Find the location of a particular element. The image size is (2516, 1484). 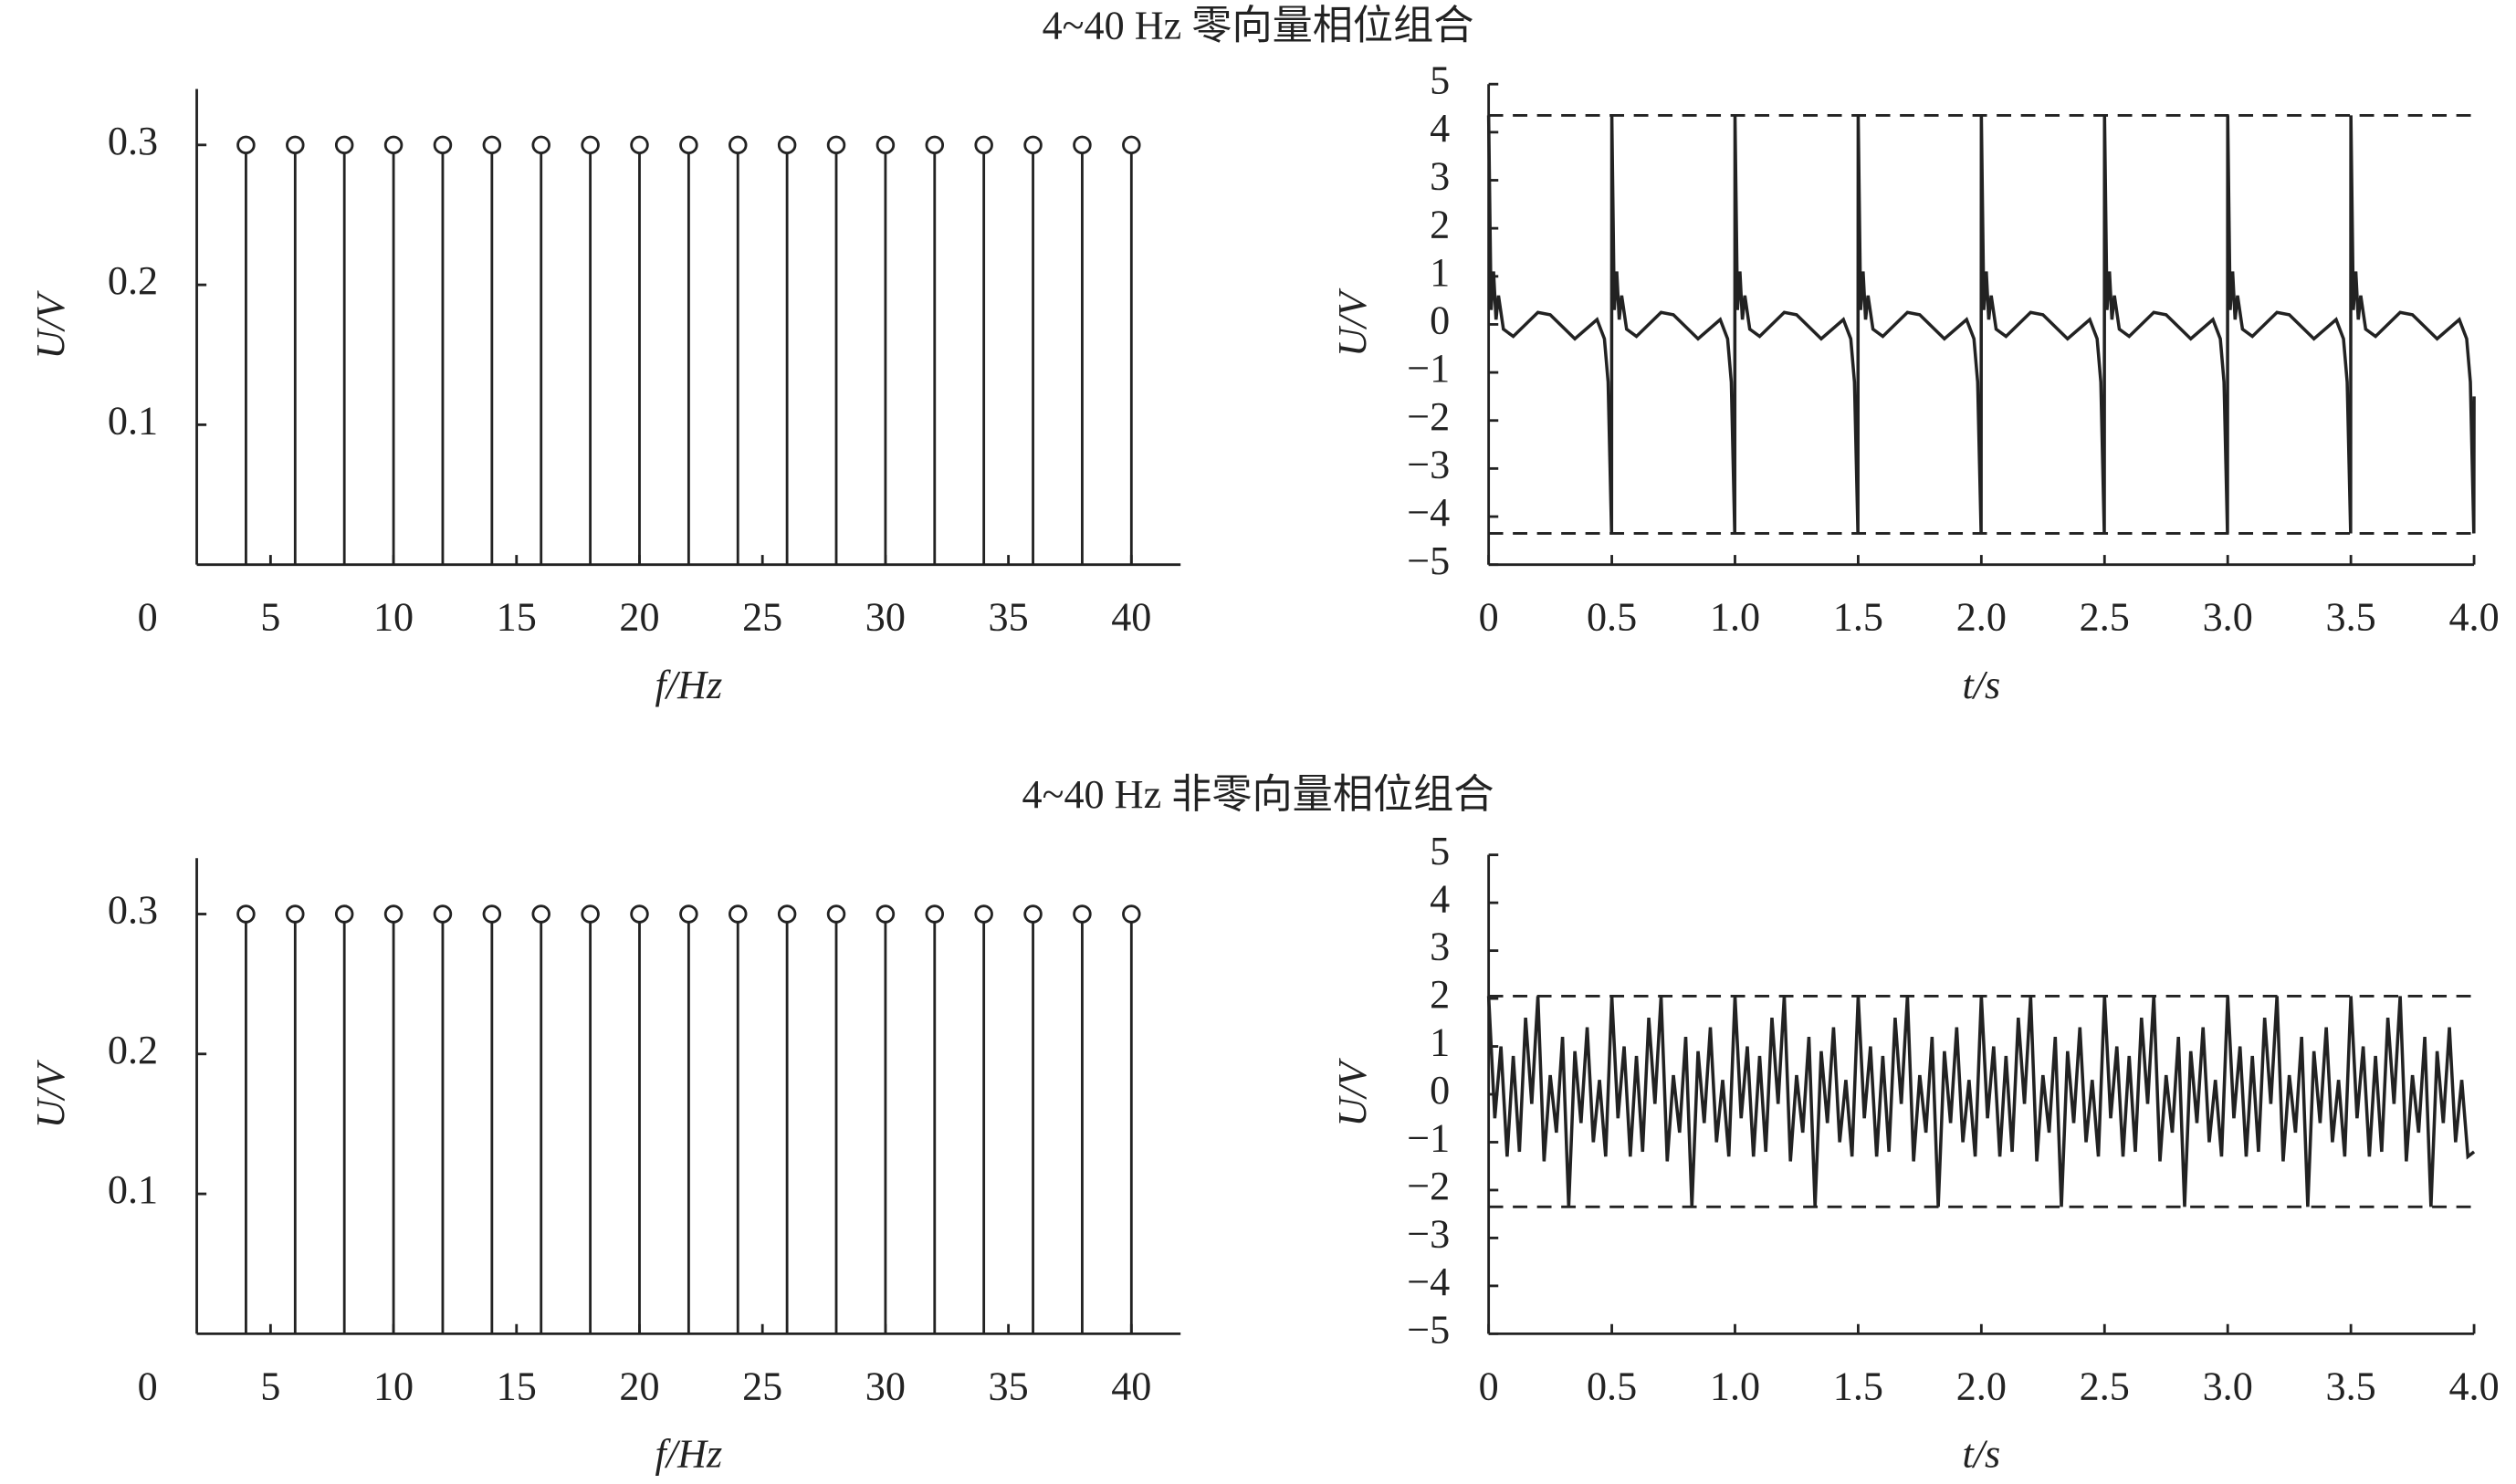

x-tick-label: 4.0 is located at coordinates (2473, 617).